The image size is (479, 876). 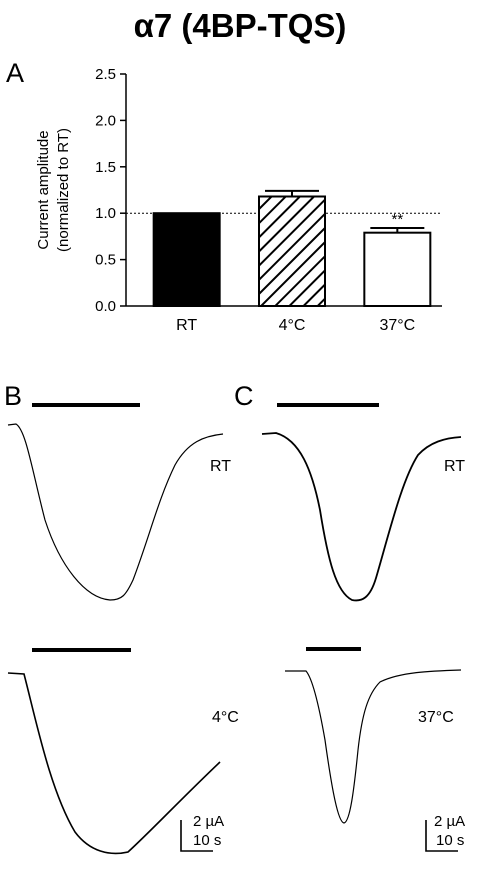 What do you see at coordinates (105, 120) in the screenshot?
I see `y-tick-label: 2.0` at bounding box center [105, 120].